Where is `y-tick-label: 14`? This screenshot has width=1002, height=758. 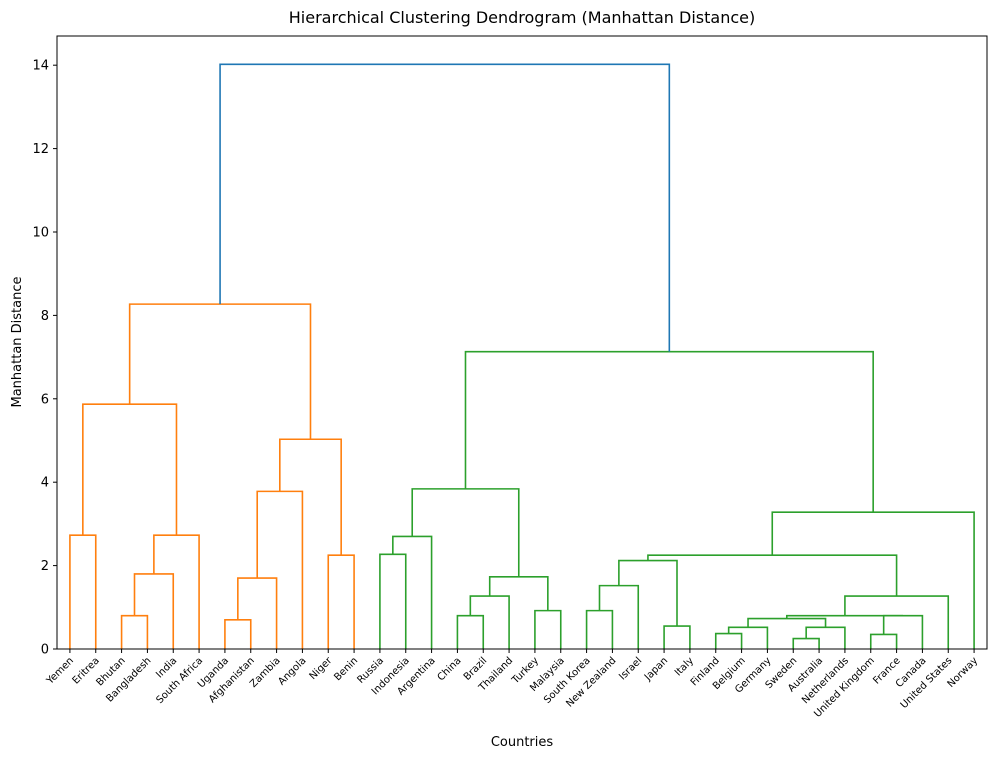 y-tick-label: 14 is located at coordinates (40, 66).